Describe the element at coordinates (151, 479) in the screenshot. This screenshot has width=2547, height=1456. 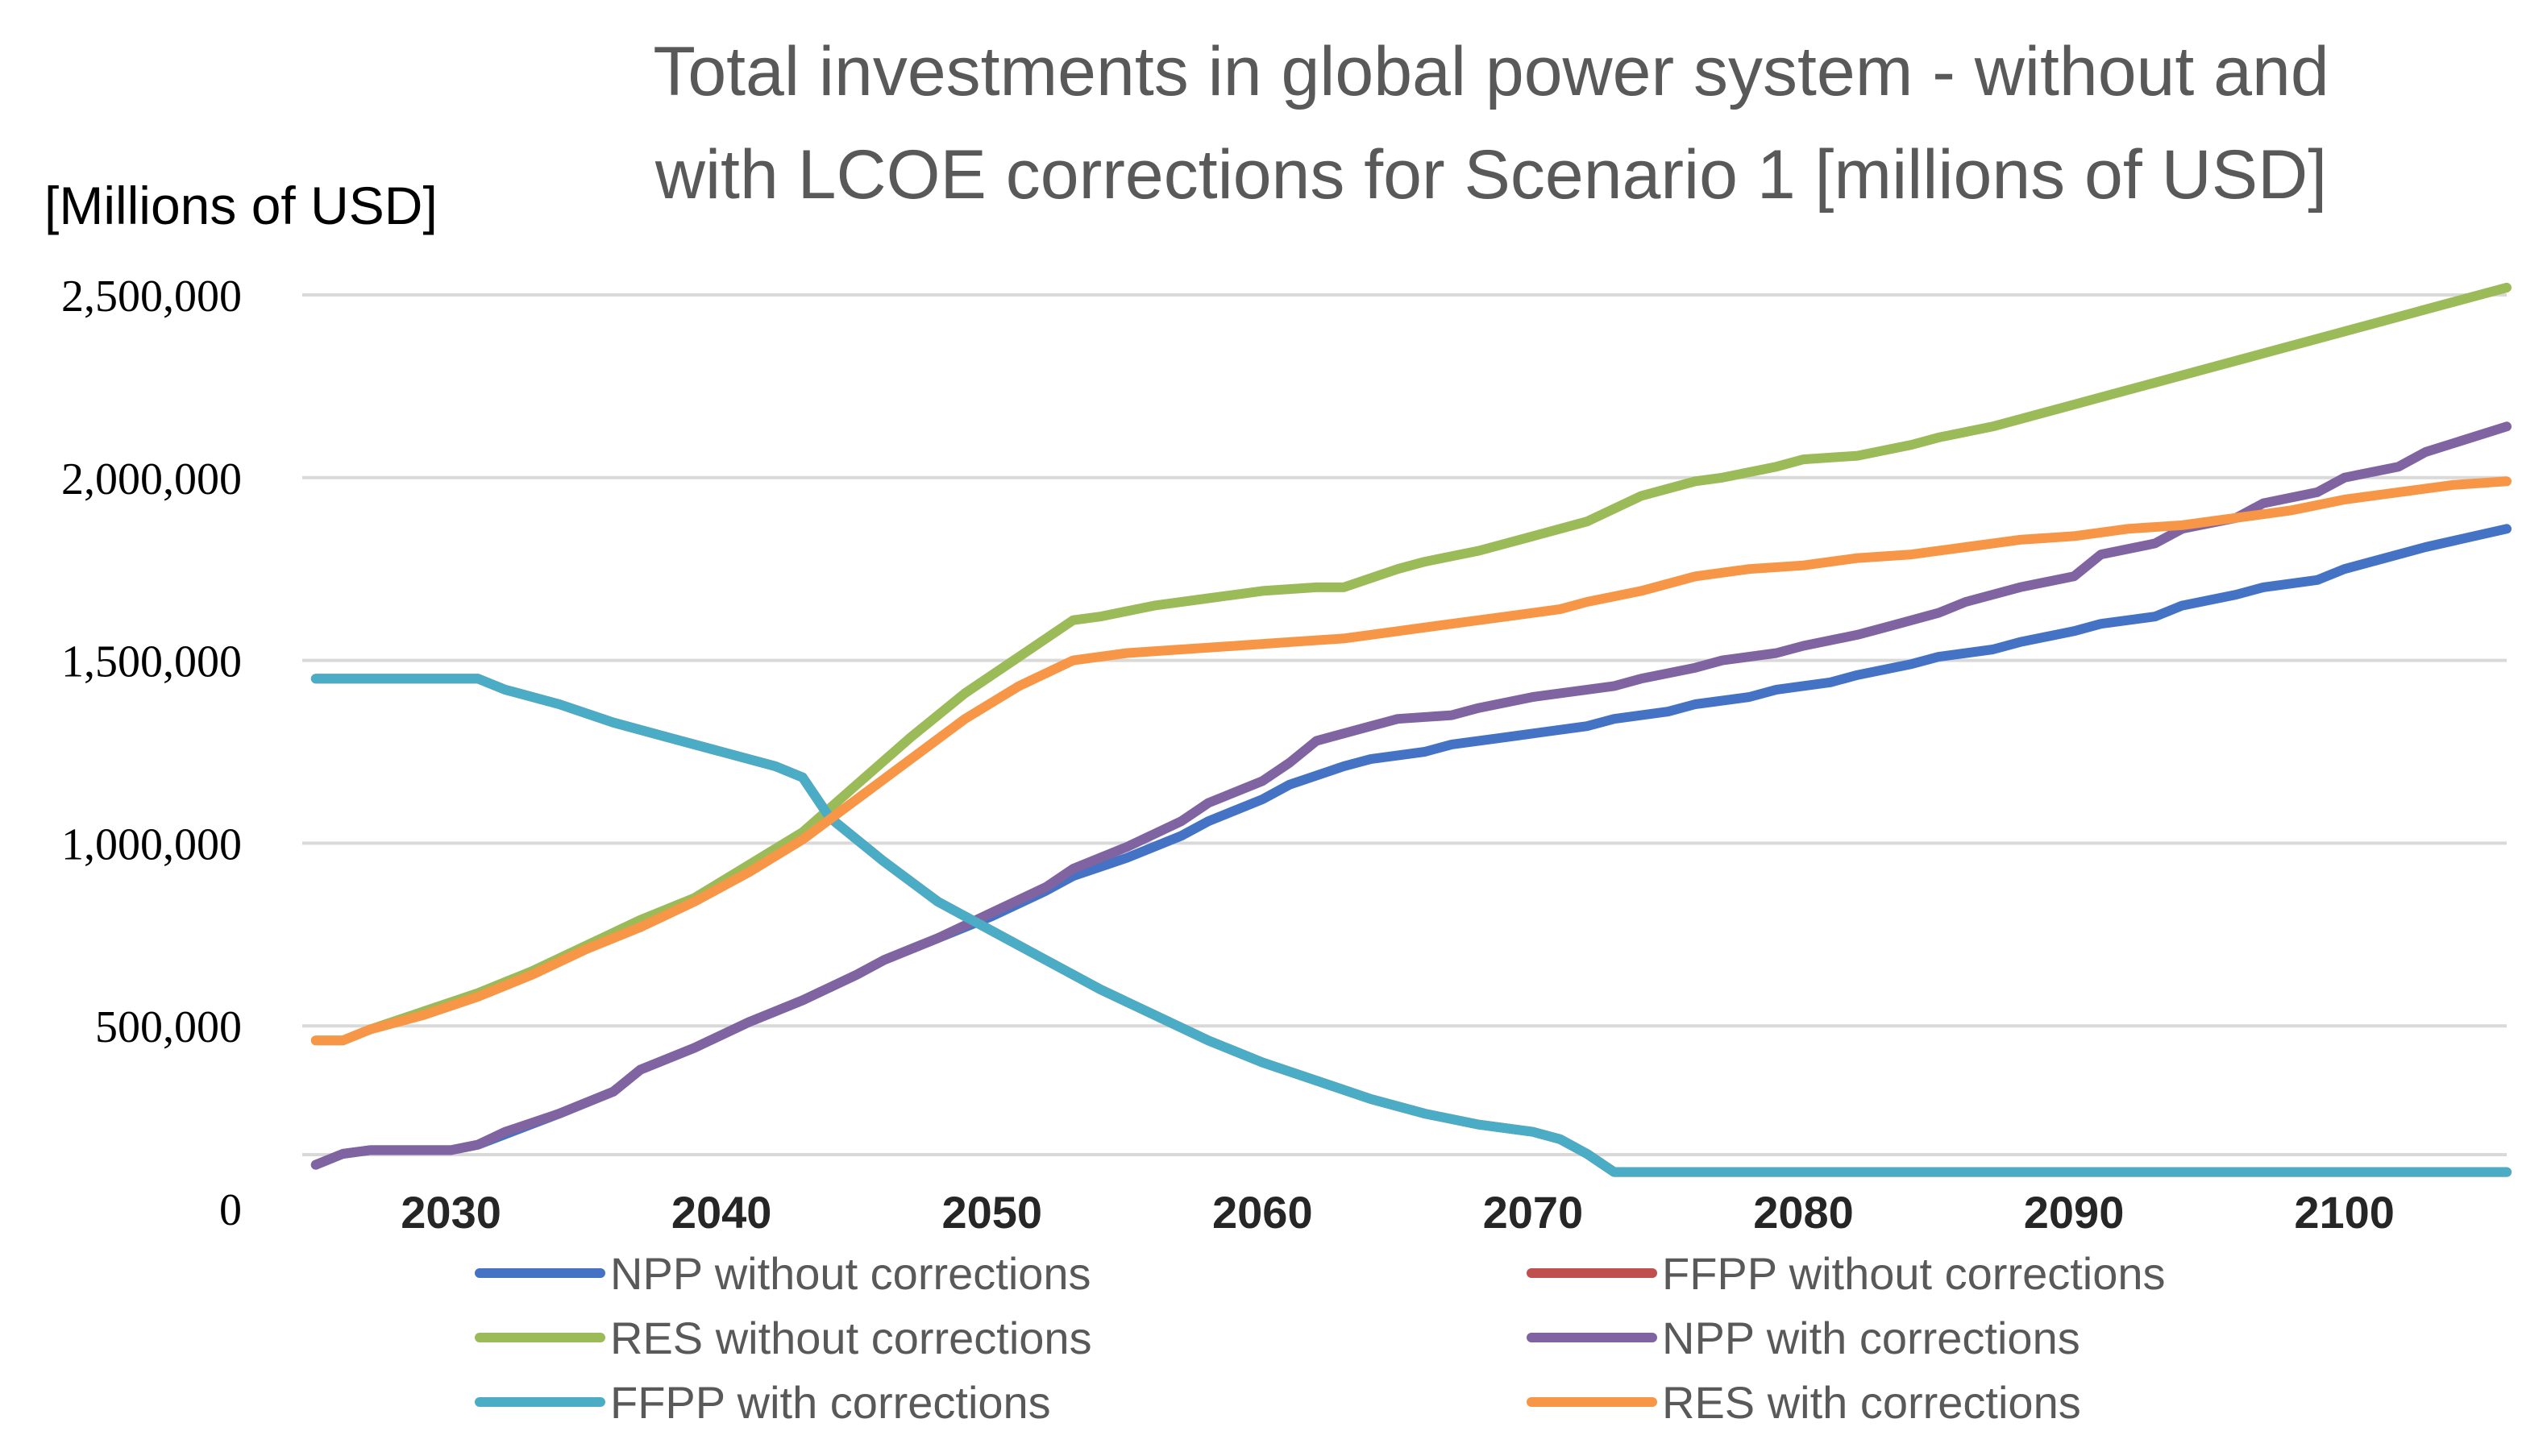
I see `y-tick-label-4: 2,000,000` at that location.